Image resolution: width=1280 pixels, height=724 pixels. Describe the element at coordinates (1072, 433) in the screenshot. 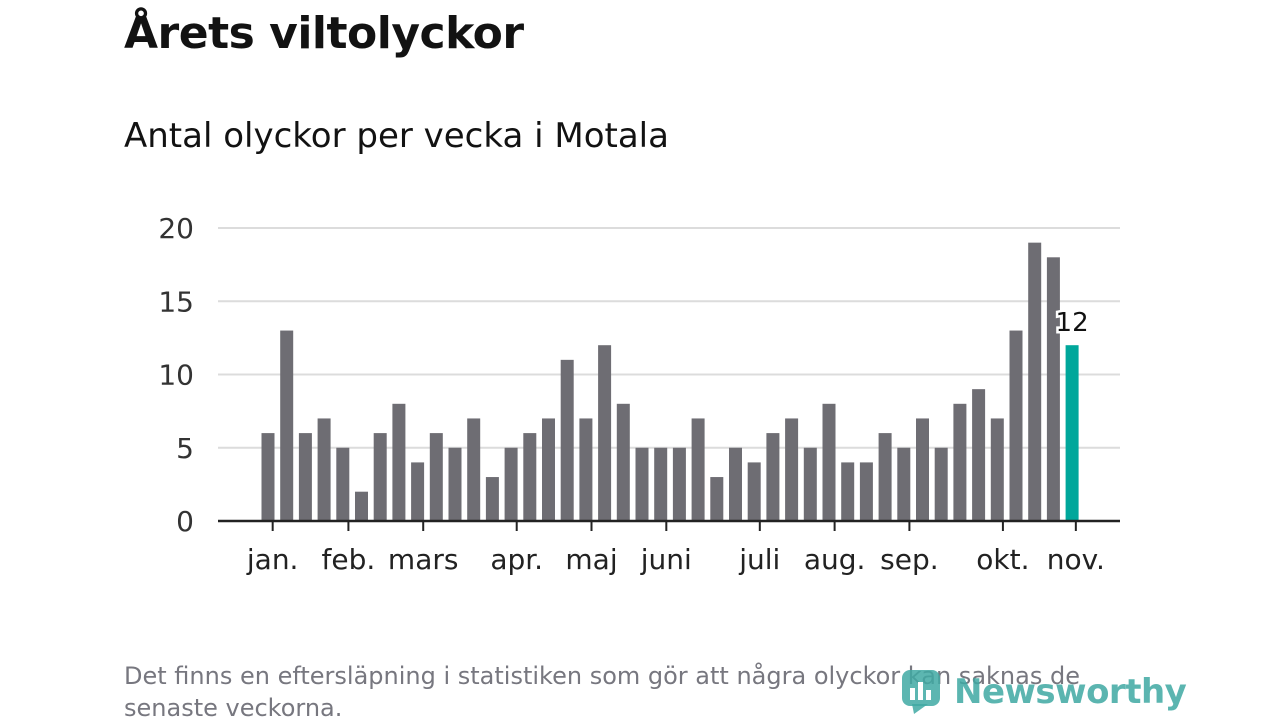

I see `bar-highlight` at that location.